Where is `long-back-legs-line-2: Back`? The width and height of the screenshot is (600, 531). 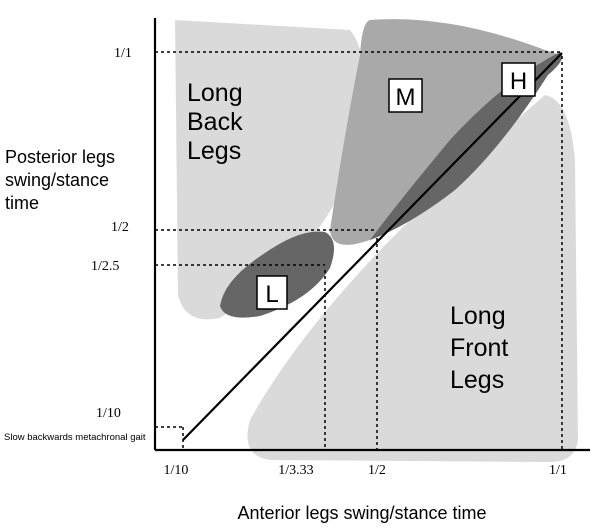
long-back-legs-line-2: Back is located at coordinates (215, 122).